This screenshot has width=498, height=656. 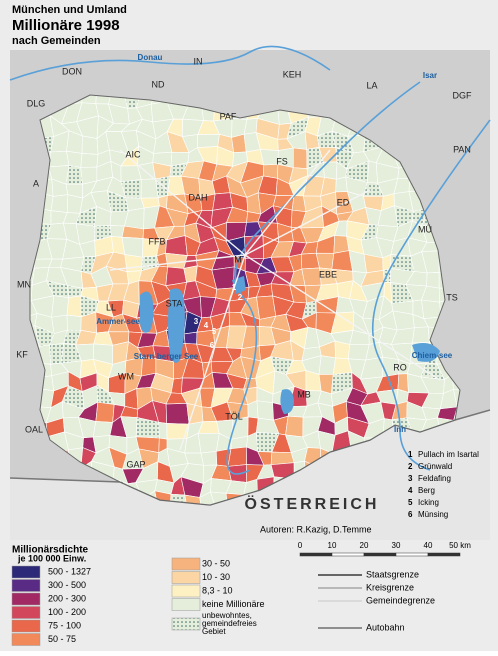 I want to click on list-number: 5, so click(x=410, y=502).